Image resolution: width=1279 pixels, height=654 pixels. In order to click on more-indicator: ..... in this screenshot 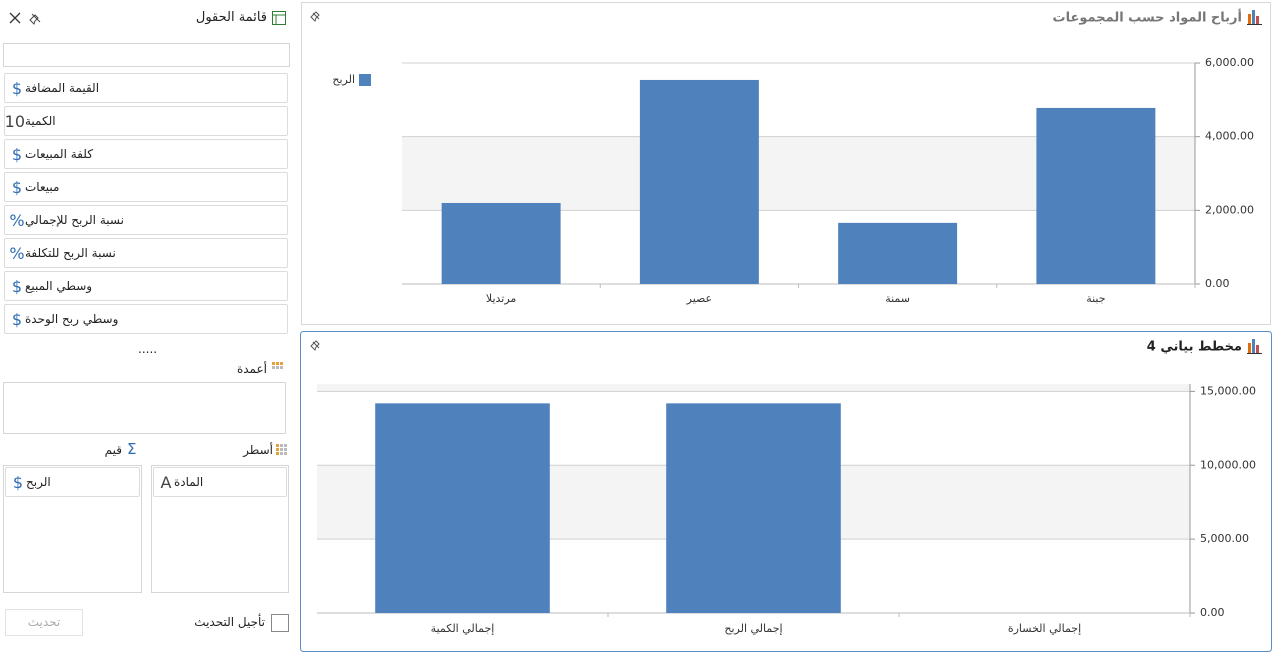, I will do `click(148, 349)`.